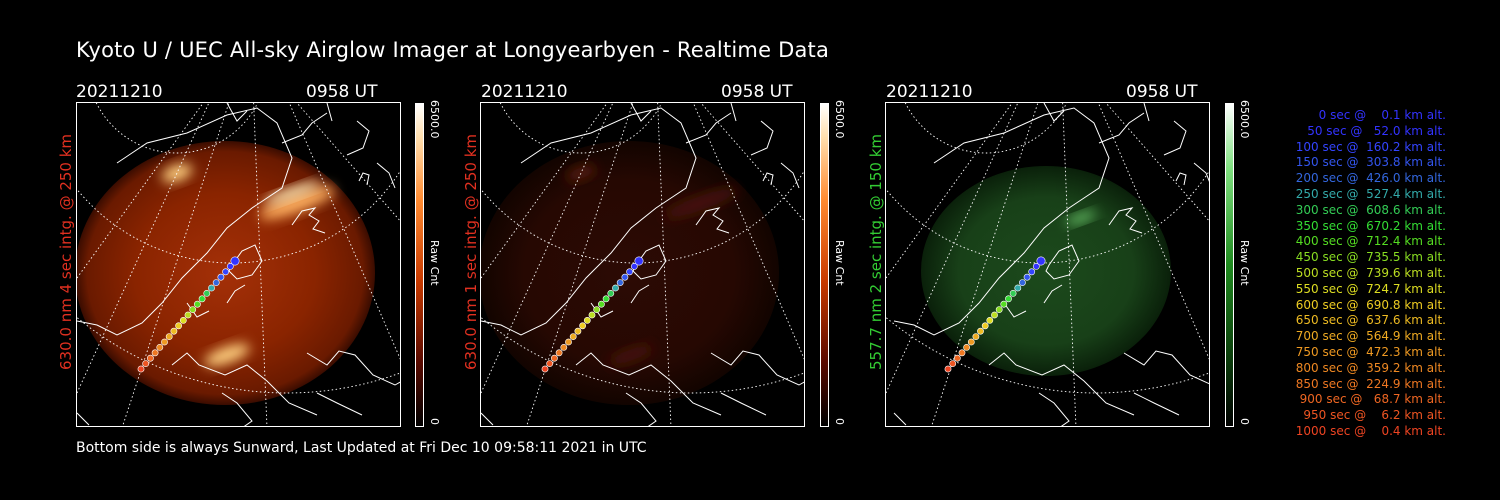  I want to click on legend-entry: 950 sec @ 6.2 km alt., so click(1372, 415).